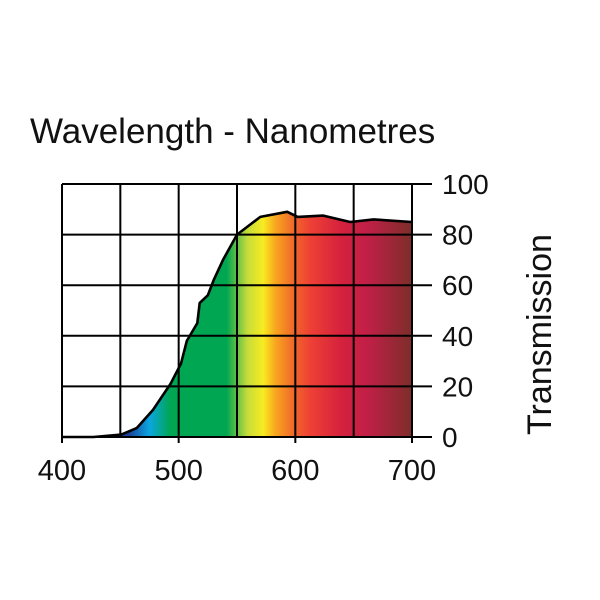  What do you see at coordinates (457, 235) in the screenshot?
I see `y-tick-label: 80` at bounding box center [457, 235].